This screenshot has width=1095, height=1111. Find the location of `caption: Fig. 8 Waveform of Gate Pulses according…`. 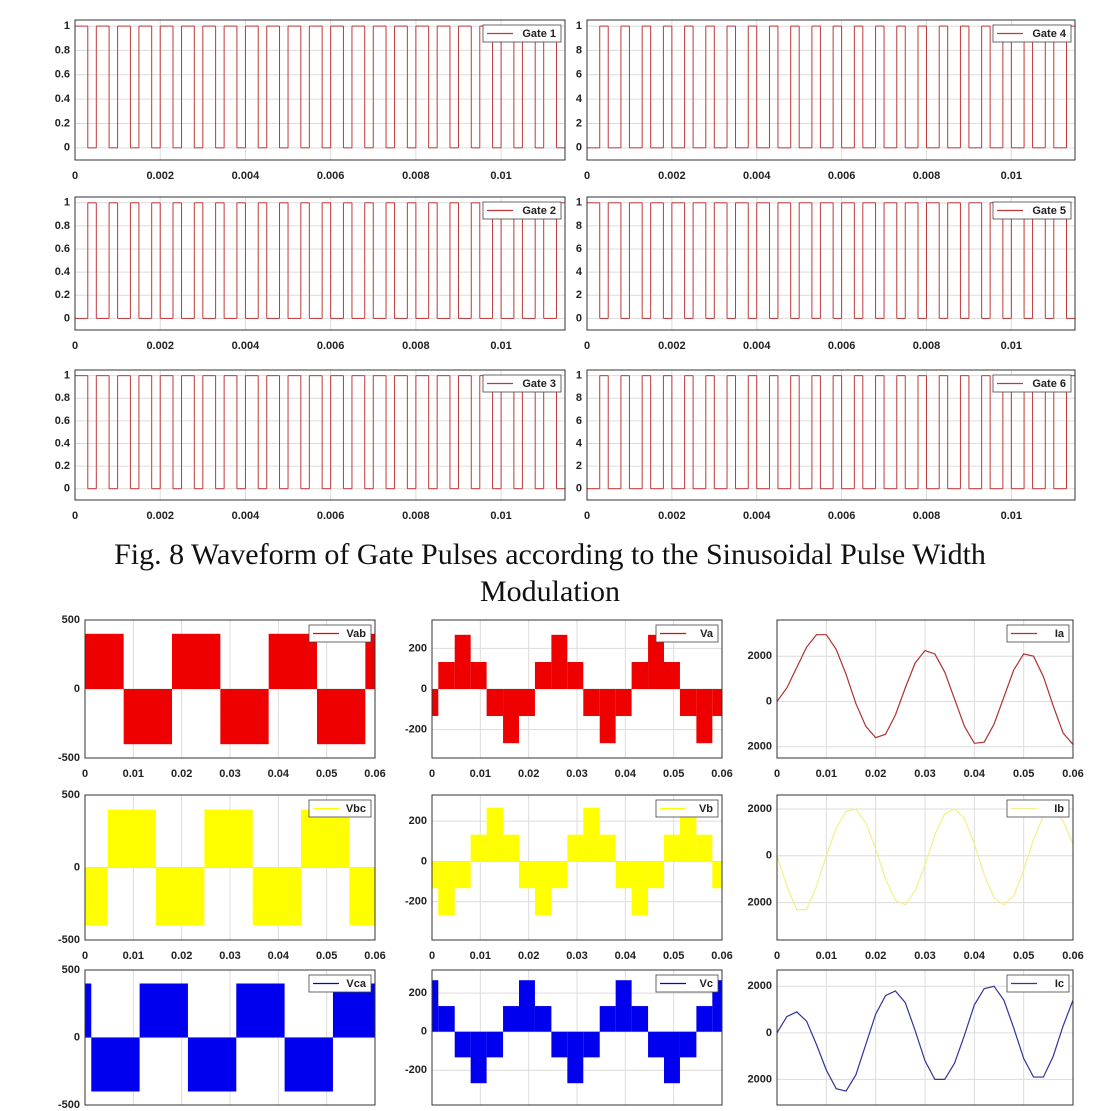

caption: Fig. 8 Waveform of Gate Pulses according… is located at coordinates (550, 573).